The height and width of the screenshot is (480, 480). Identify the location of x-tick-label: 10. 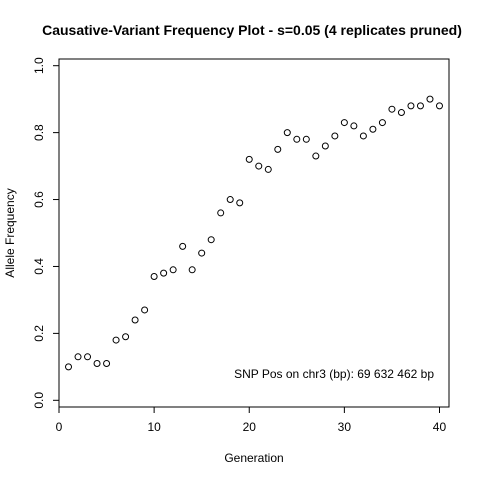
(154, 427).